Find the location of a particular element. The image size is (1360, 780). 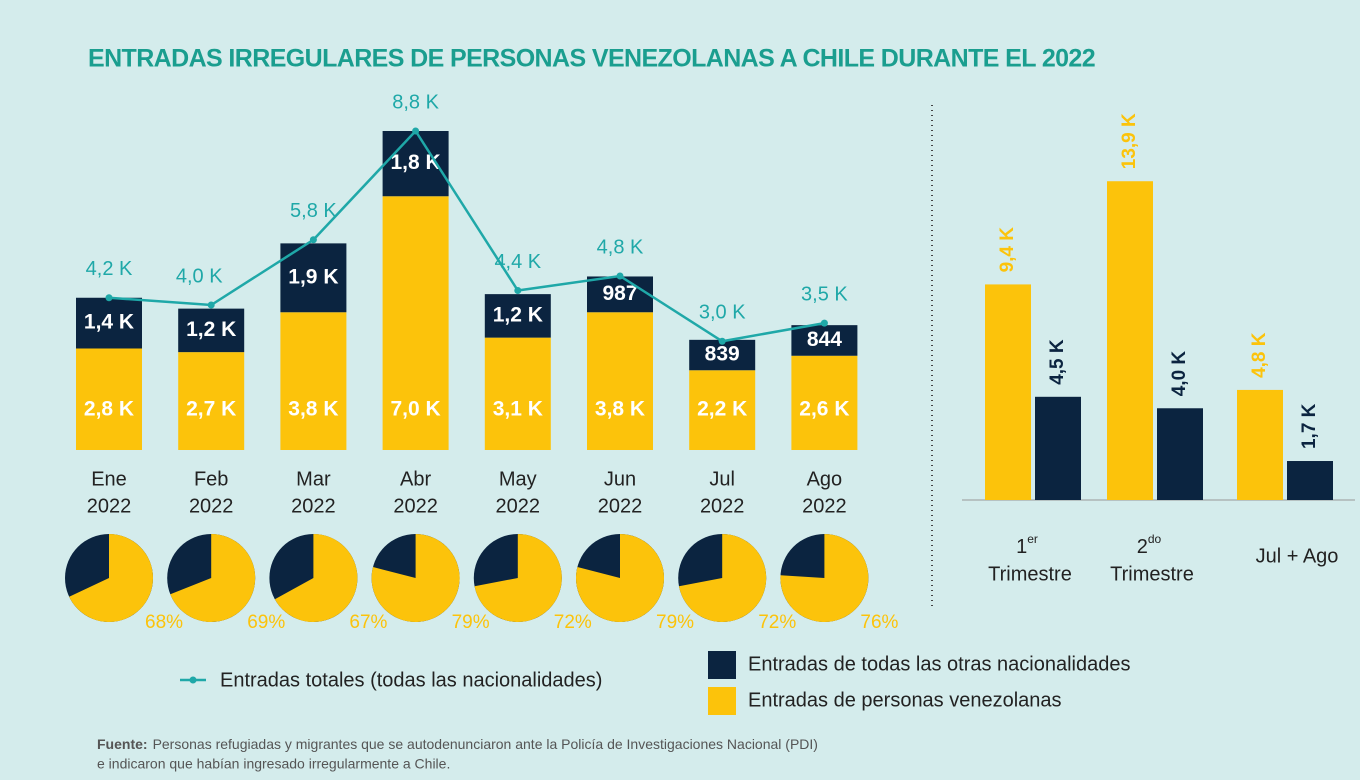

data-label: 1,9 K is located at coordinates (313, 276).